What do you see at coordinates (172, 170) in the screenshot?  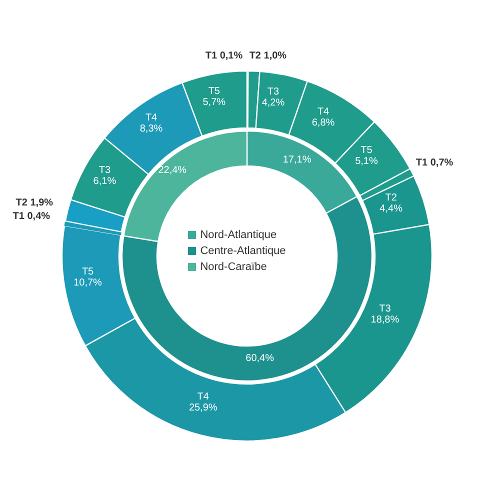 I see `data-label: 22,4%` at bounding box center [172, 170].